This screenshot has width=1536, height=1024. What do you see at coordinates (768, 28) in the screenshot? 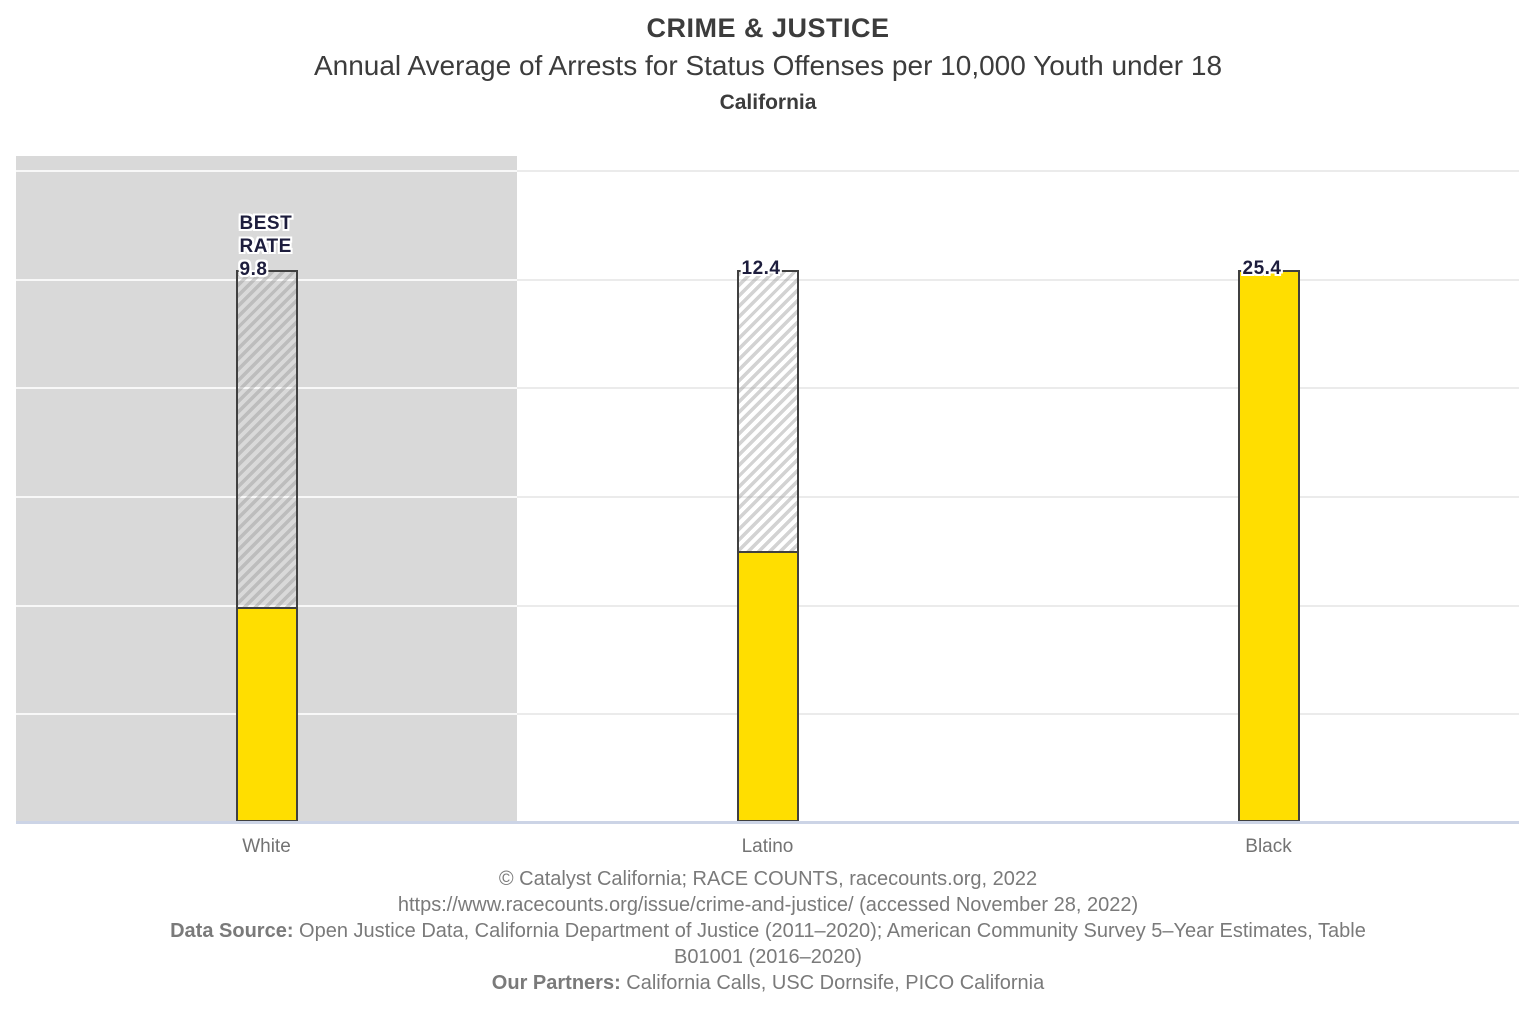
I see `chart-category-title: CRIME & JUSTICE` at bounding box center [768, 28].